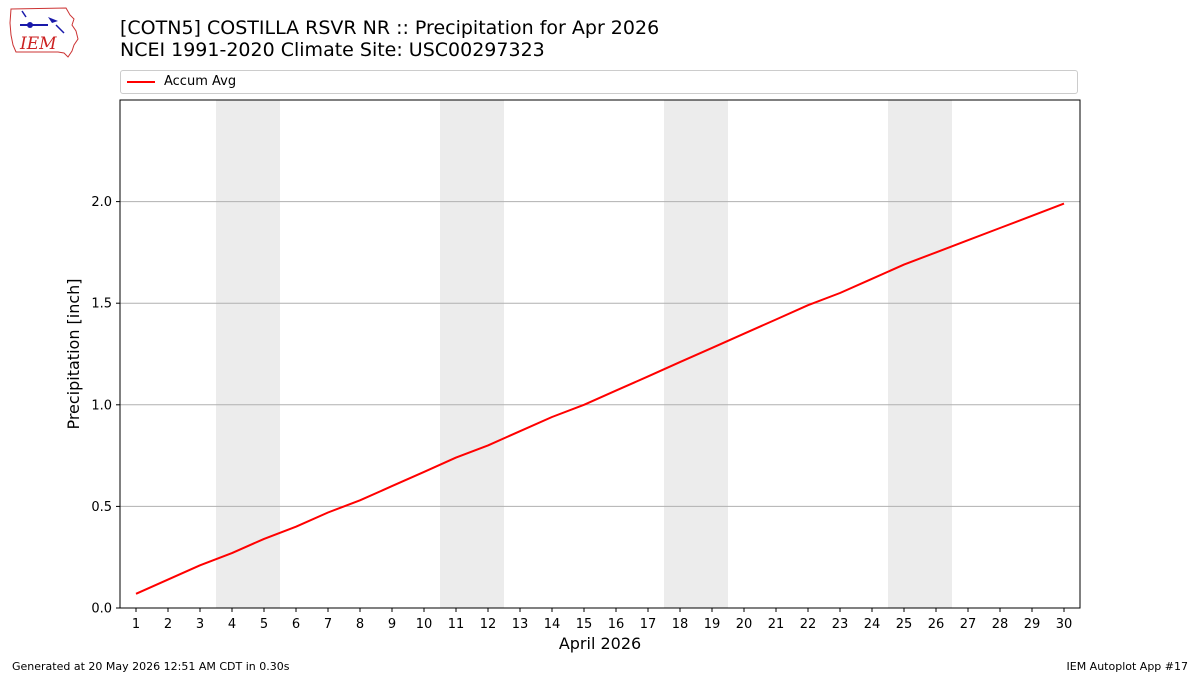 The width and height of the screenshot is (1200, 675). I want to click on x-tick-label: 9, so click(392, 624).